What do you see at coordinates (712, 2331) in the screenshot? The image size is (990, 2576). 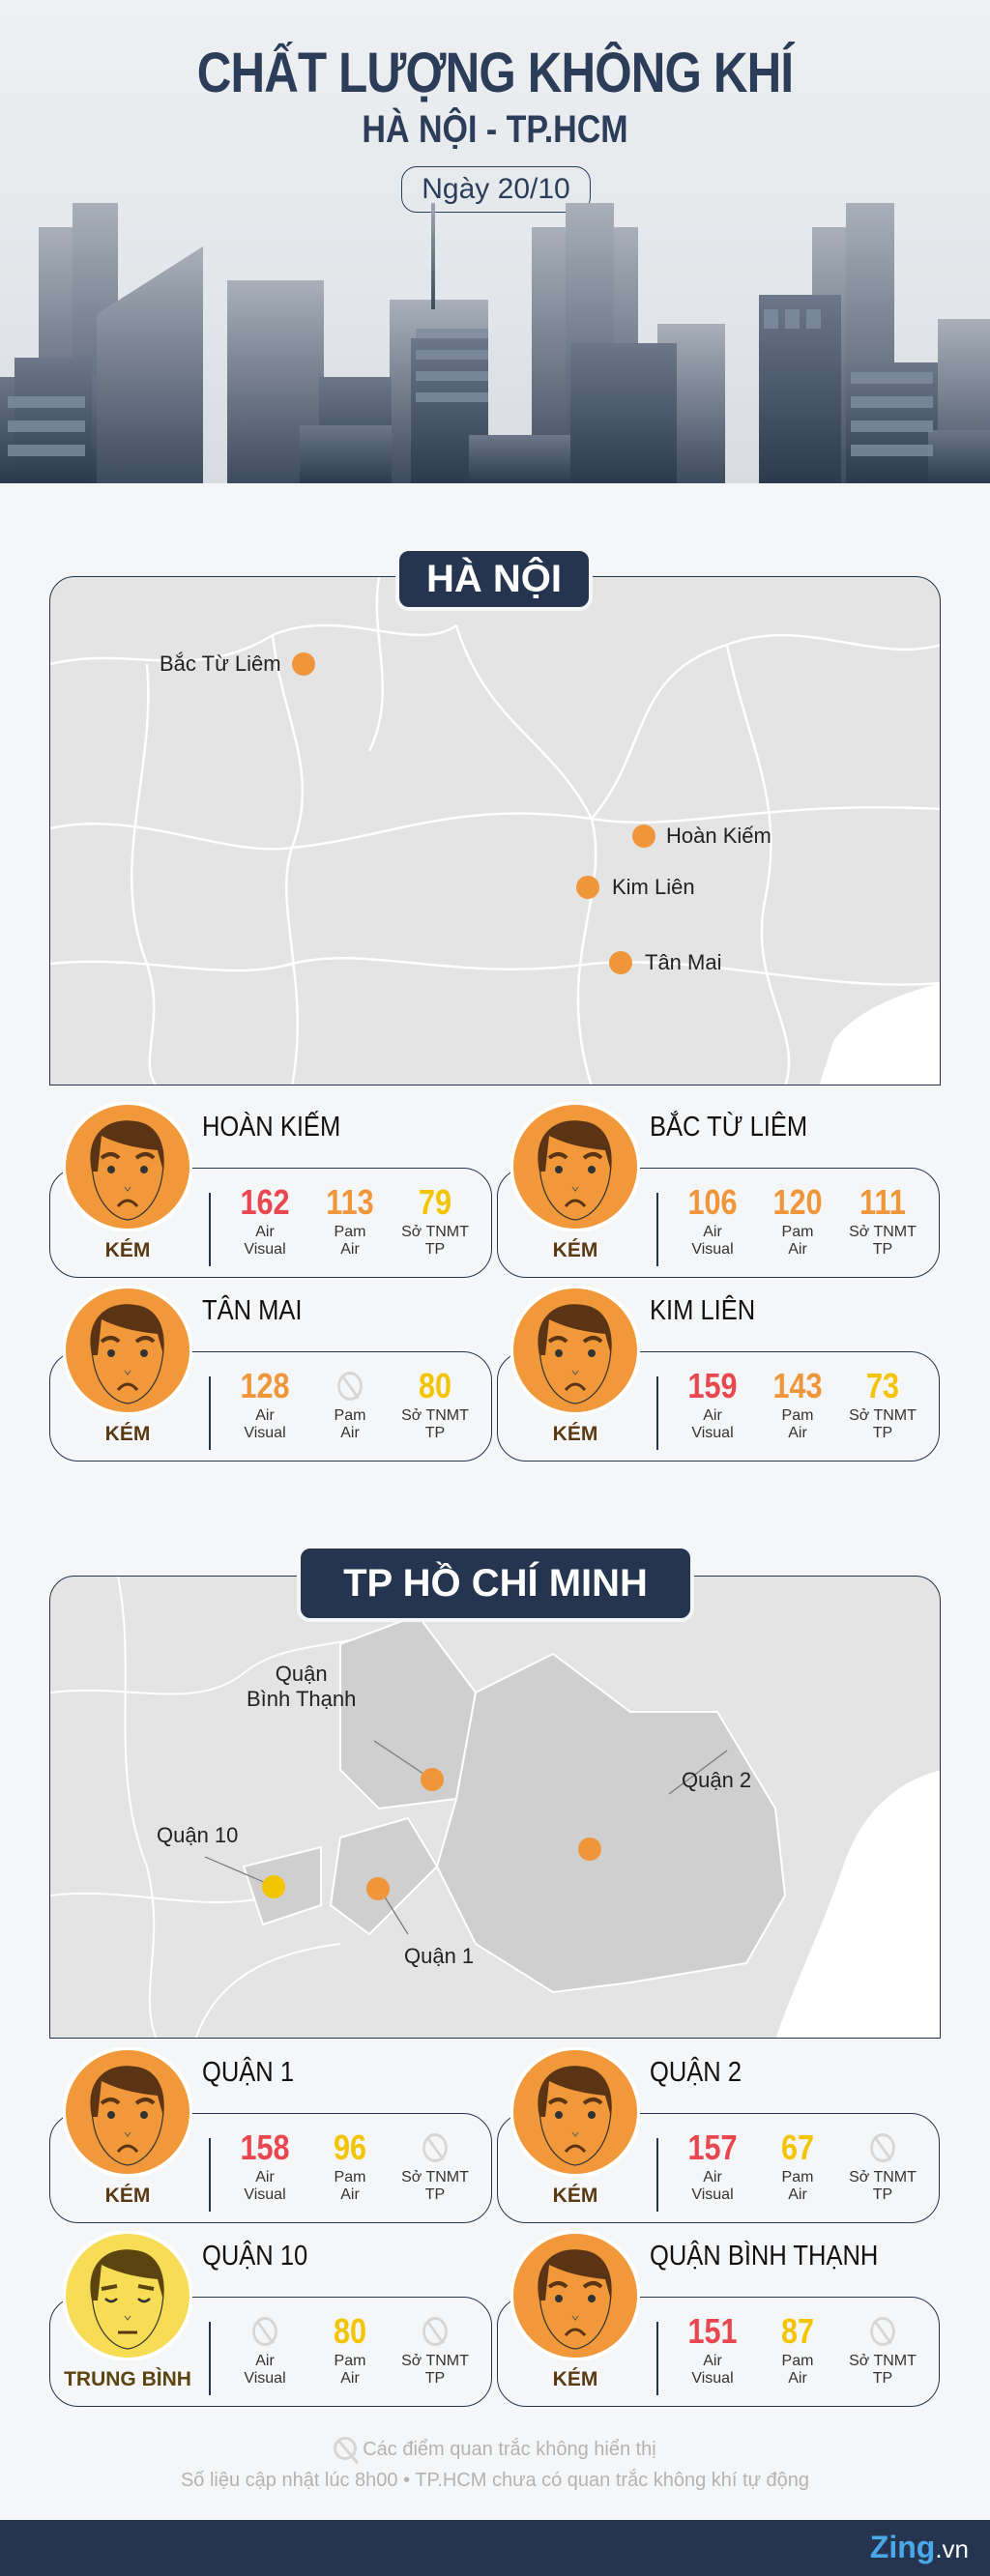 I see `metric-value: 151` at bounding box center [712, 2331].